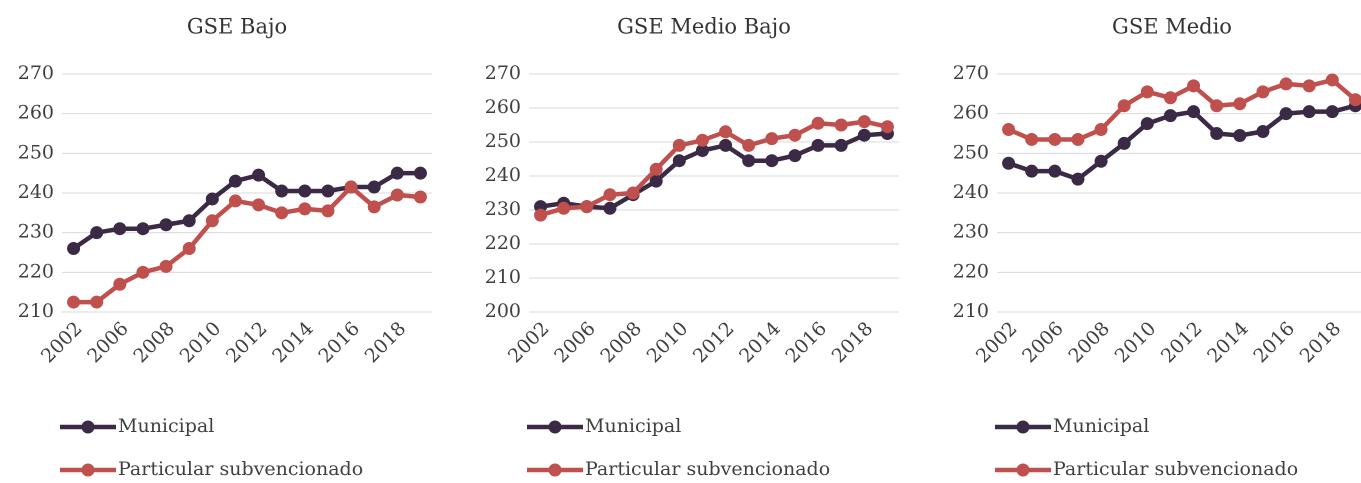 The image size is (1361, 483). Describe the element at coordinates (1182, 343) in the screenshot. I see `x-tick-label: 2012` at that location.